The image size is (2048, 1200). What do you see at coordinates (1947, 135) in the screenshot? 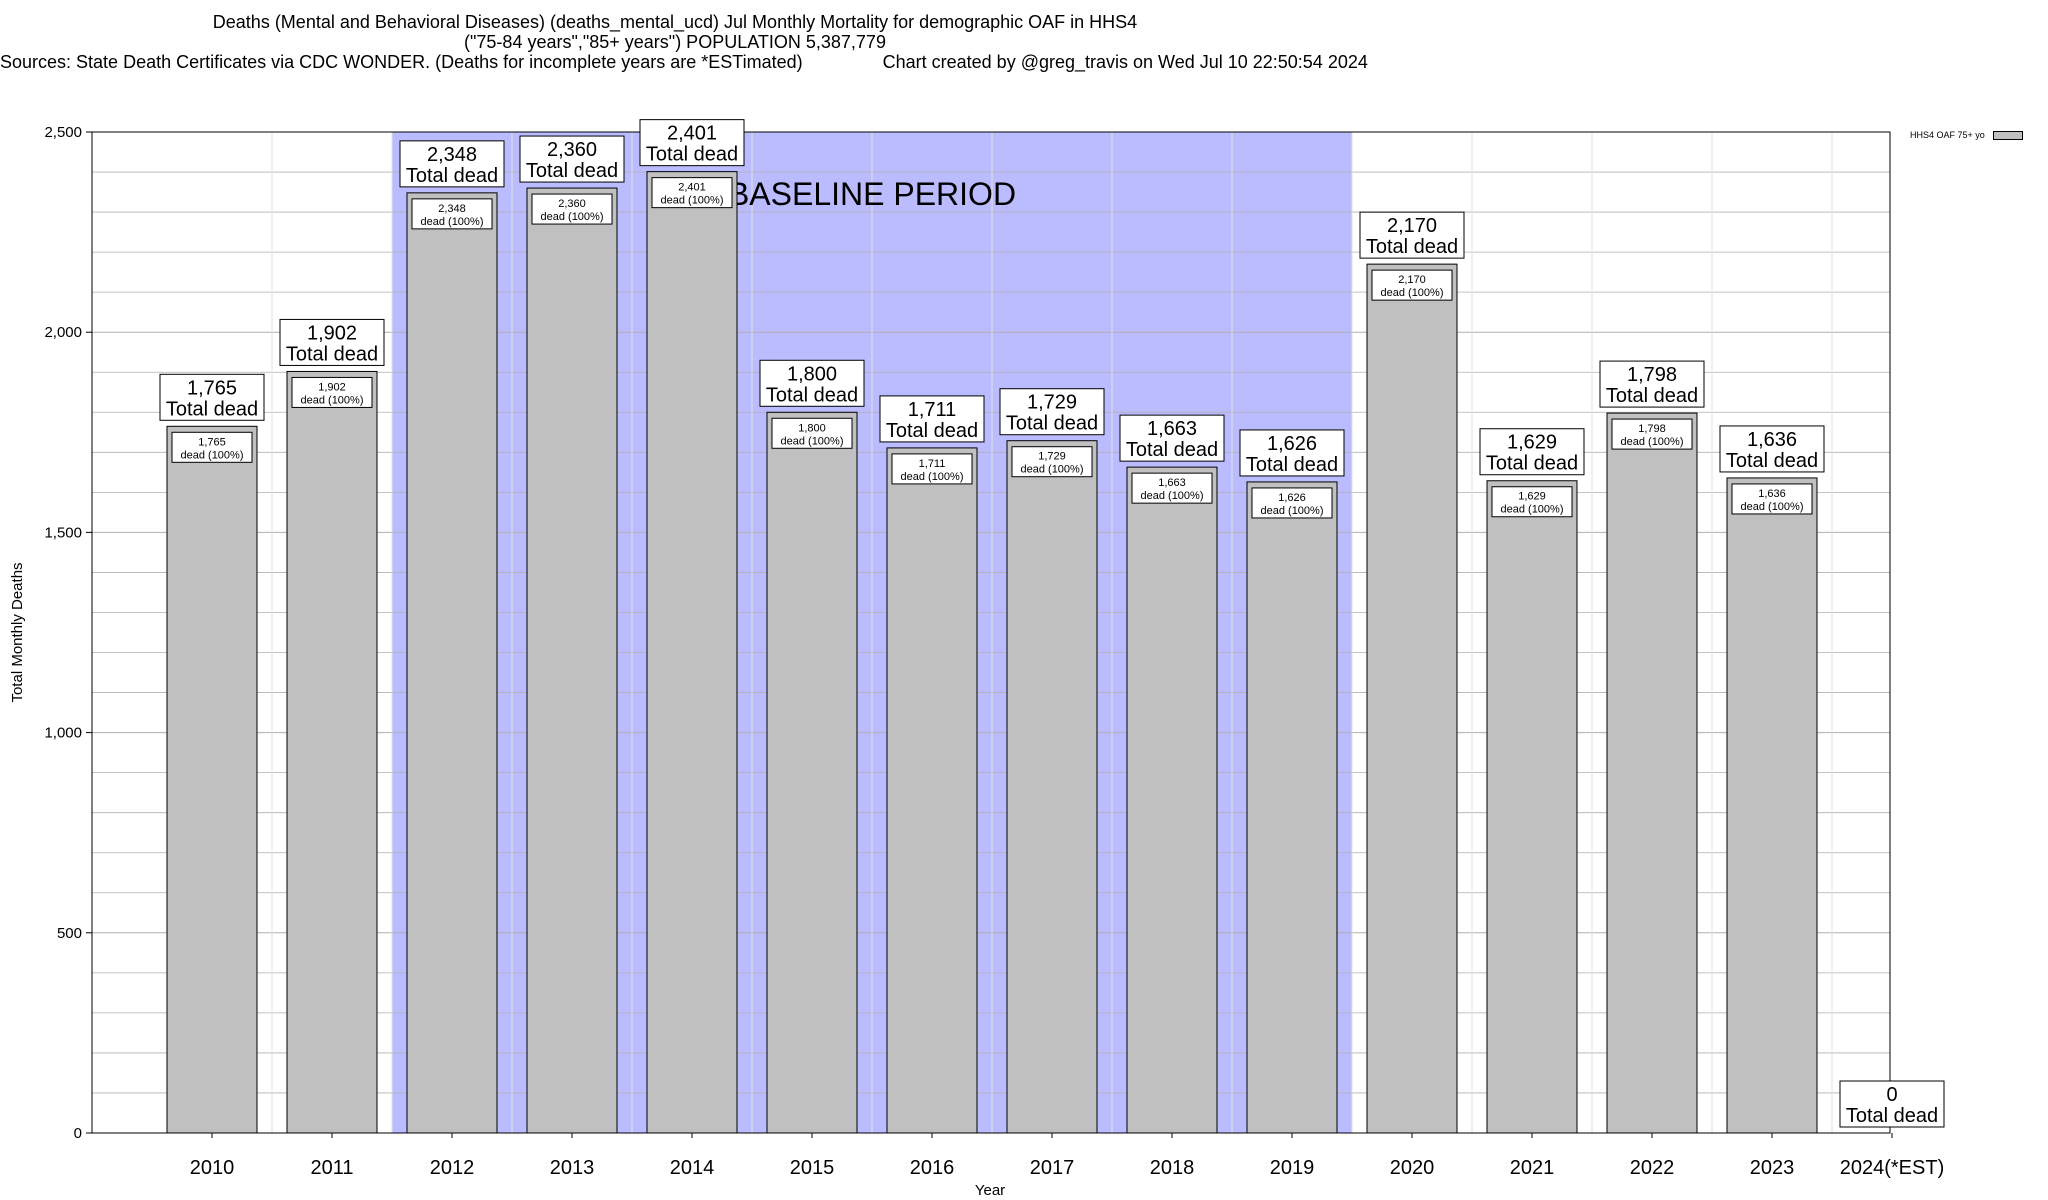
I see `legend-label: HHS4 OAF 75+ yo` at bounding box center [1947, 135].